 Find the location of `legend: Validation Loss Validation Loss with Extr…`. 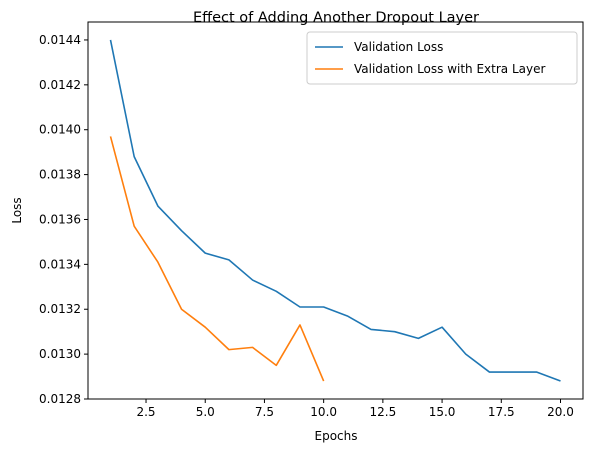

legend: Validation Loss Validation Loss with Extr… is located at coordinates (442, 58).